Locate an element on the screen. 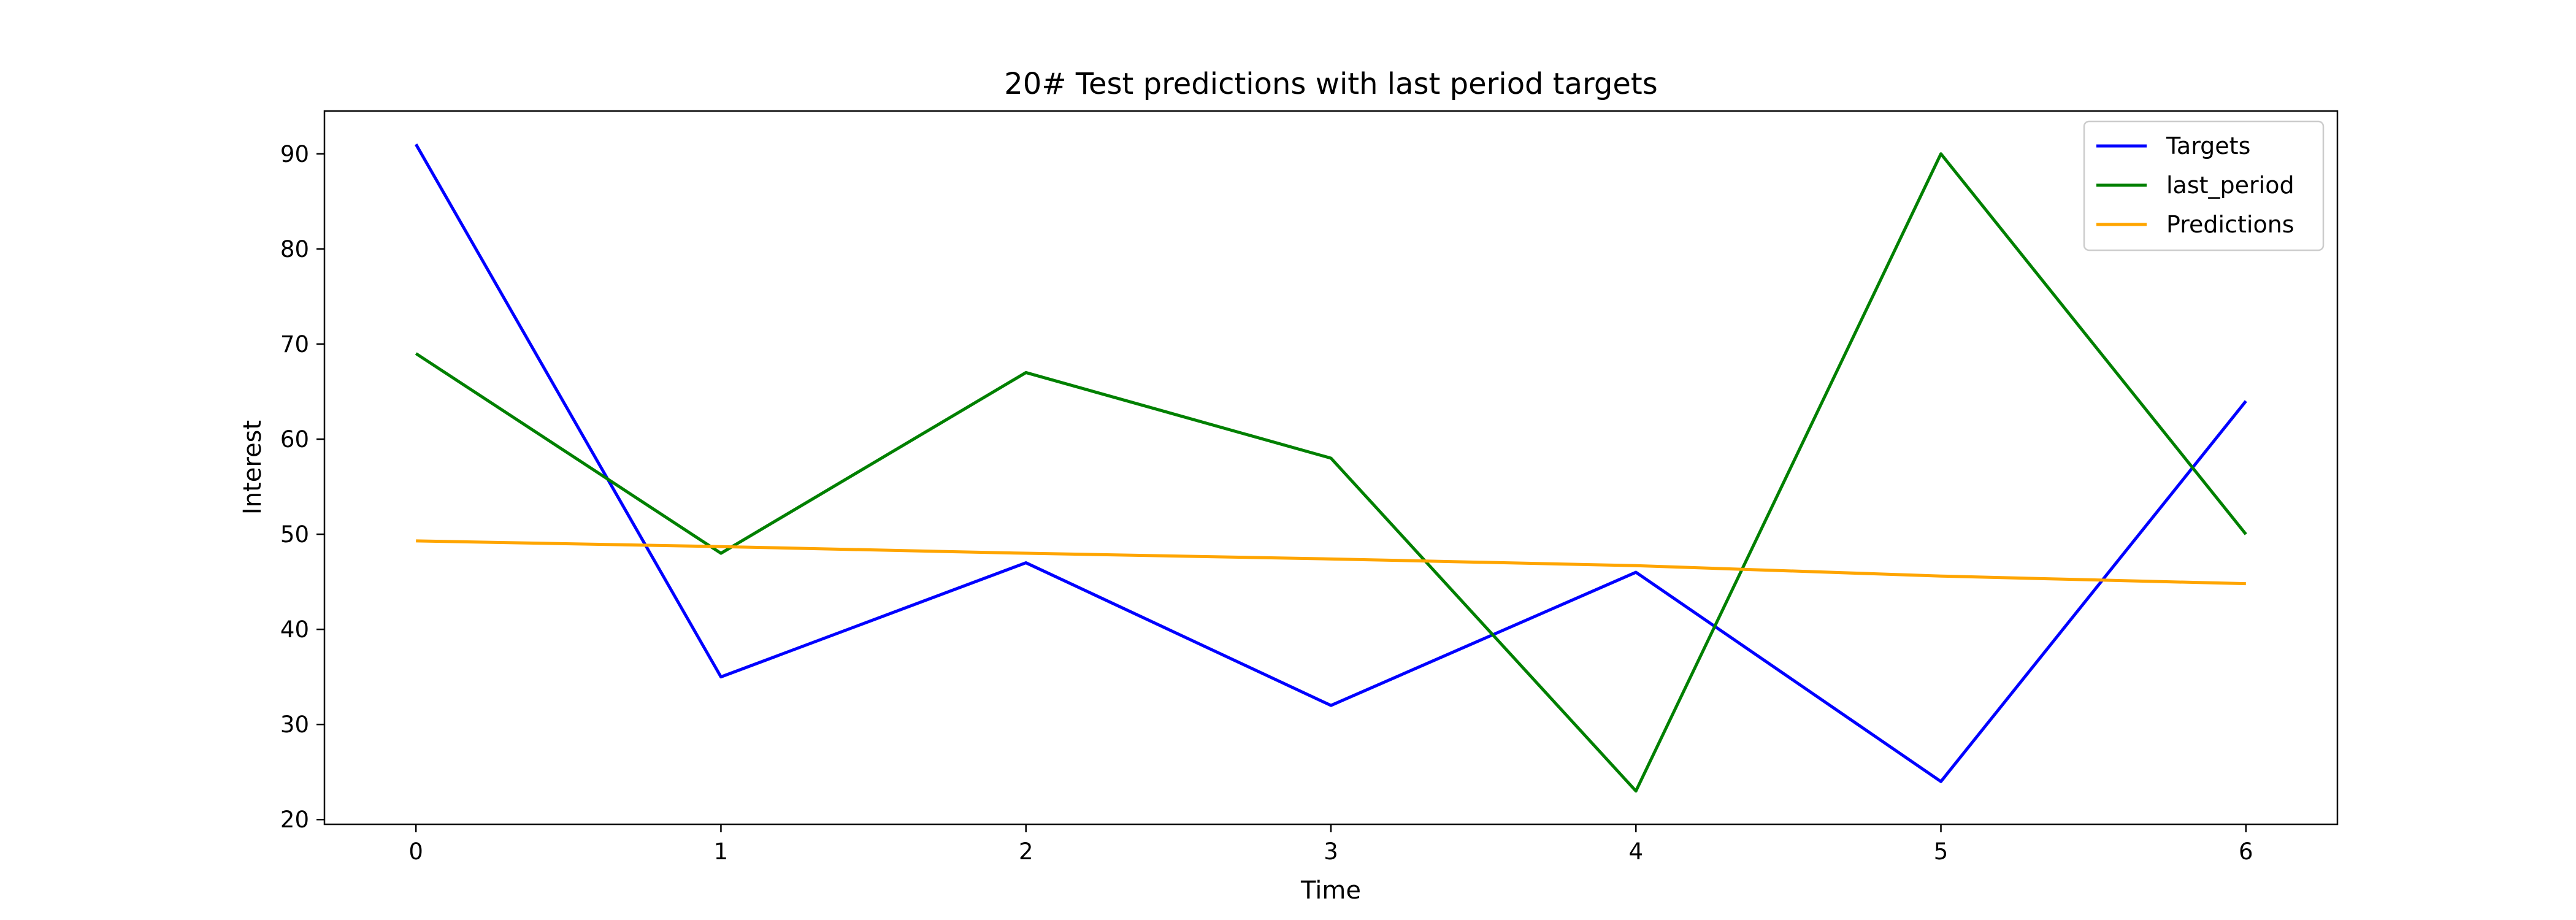  y-tick-label: 20 is located at coordinates (294, 820).